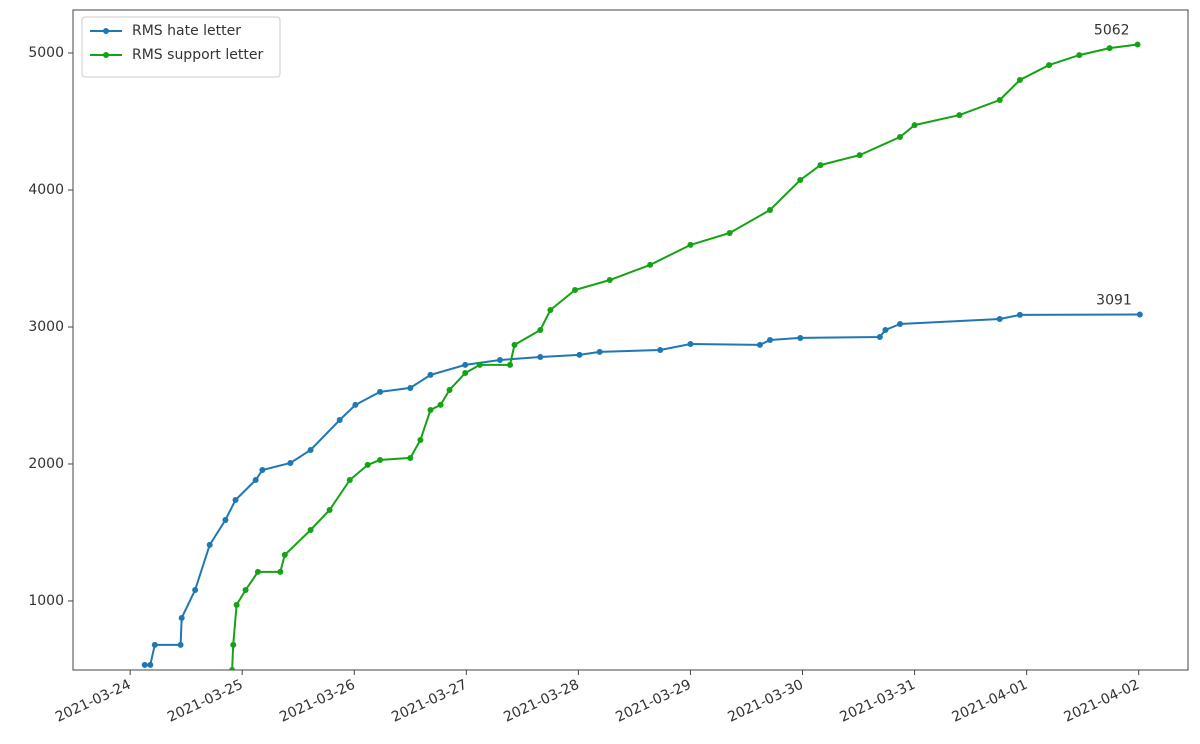 This screenshot has width=1200, height=744. I want to click on x-tick-label: 2021-03-27, so click(429, 701).